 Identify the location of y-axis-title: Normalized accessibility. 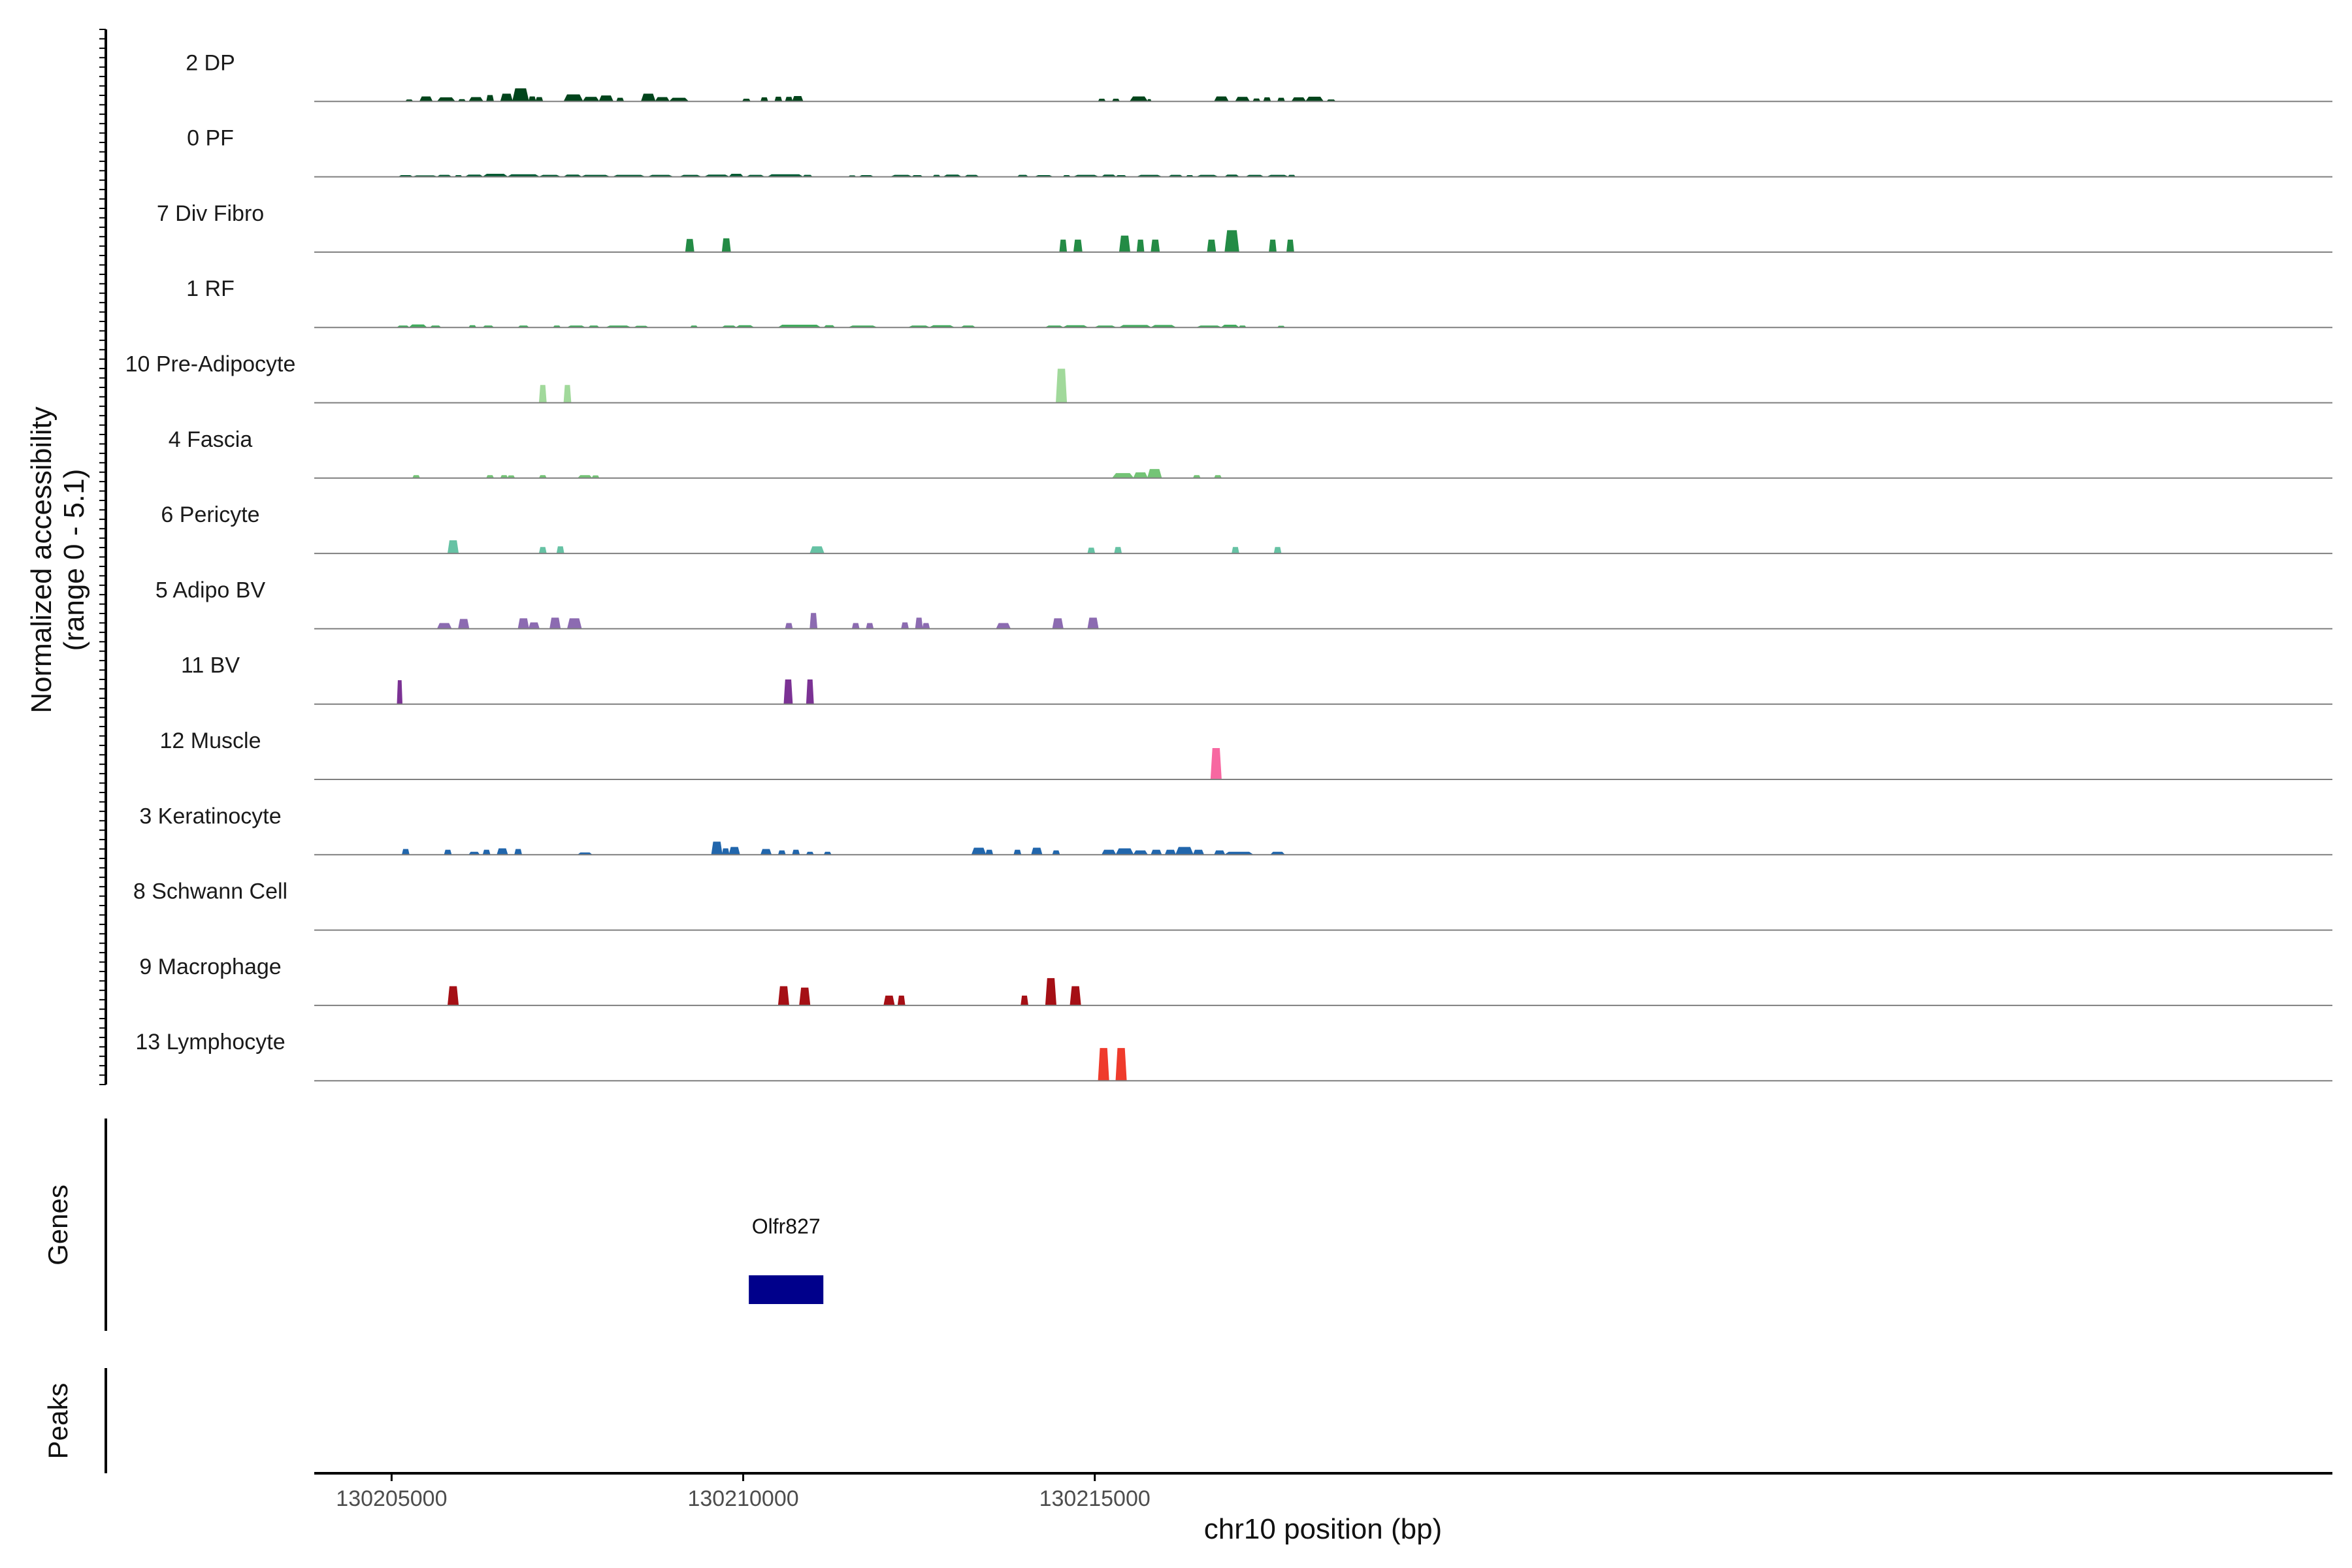
(41, 559).